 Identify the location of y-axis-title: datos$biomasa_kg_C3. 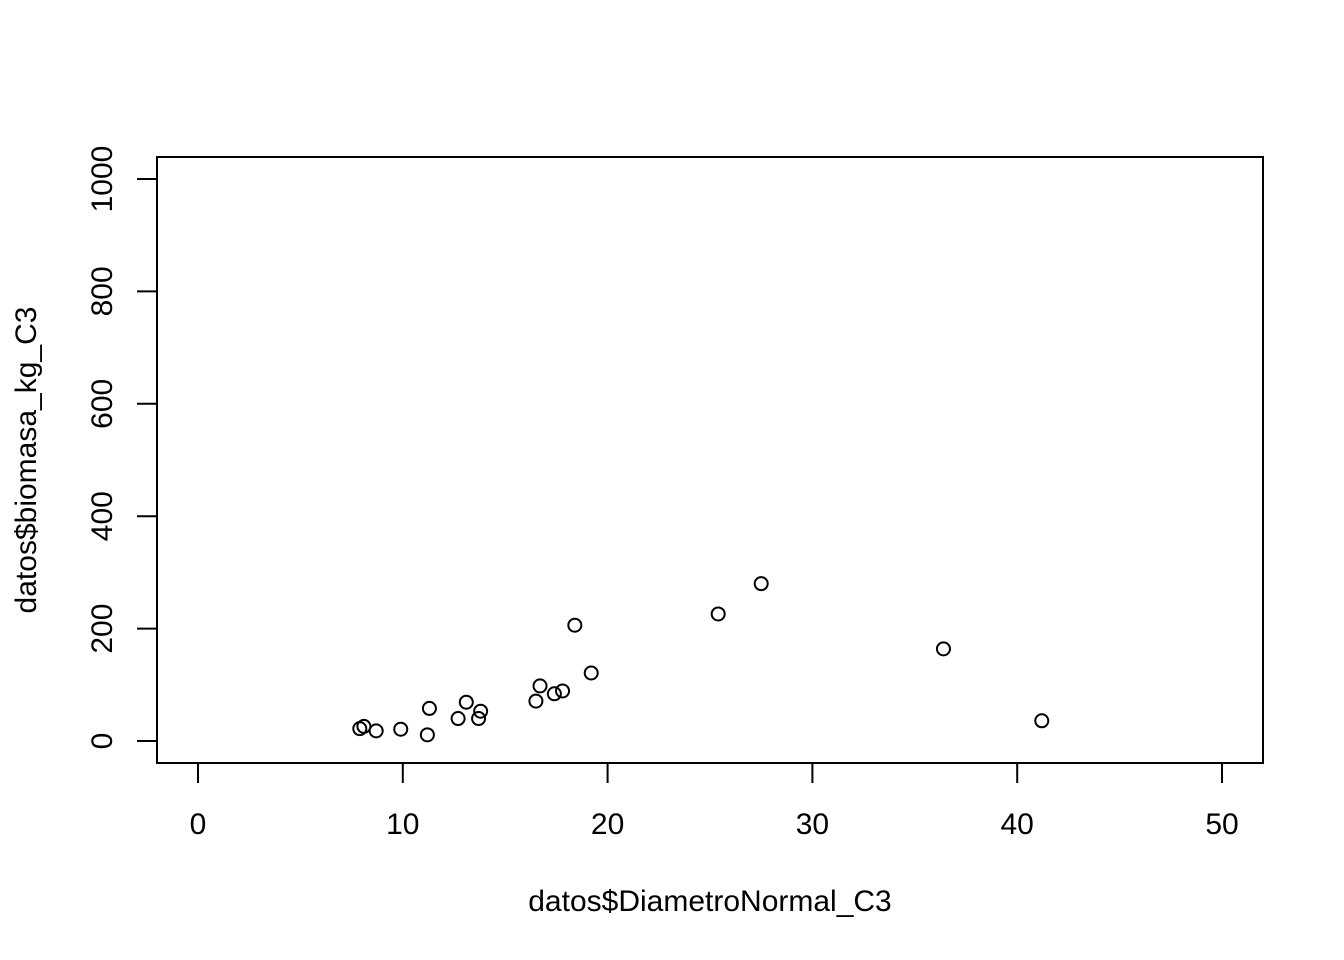
(26, 460).